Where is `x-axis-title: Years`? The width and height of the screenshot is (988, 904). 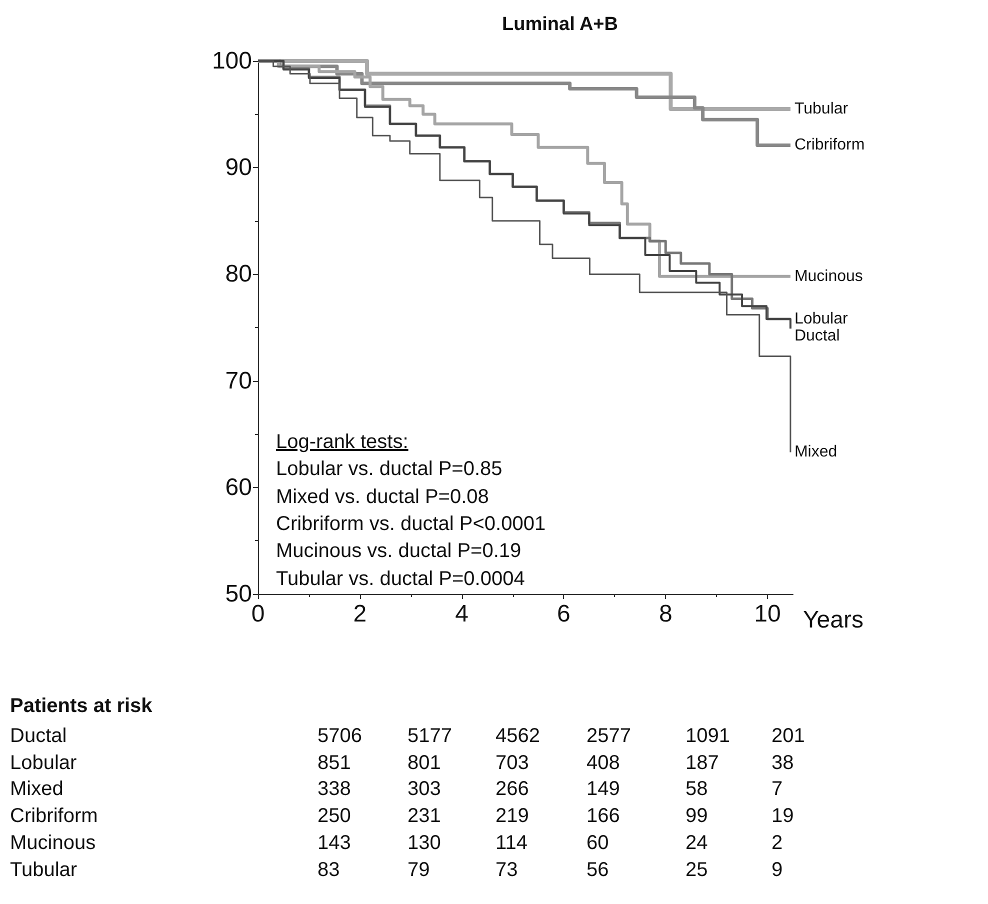
x-axis-title: Years is located at coordinates (833, 620).